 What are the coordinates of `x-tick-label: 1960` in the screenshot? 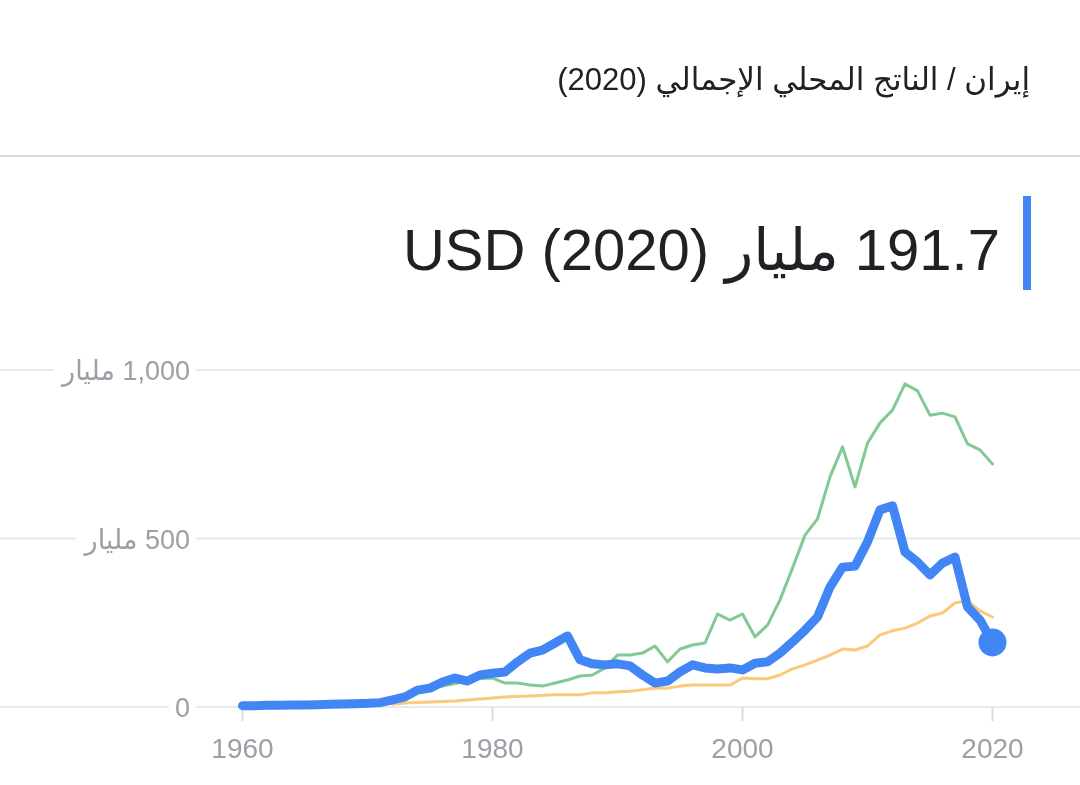 It's located at (242, 748).